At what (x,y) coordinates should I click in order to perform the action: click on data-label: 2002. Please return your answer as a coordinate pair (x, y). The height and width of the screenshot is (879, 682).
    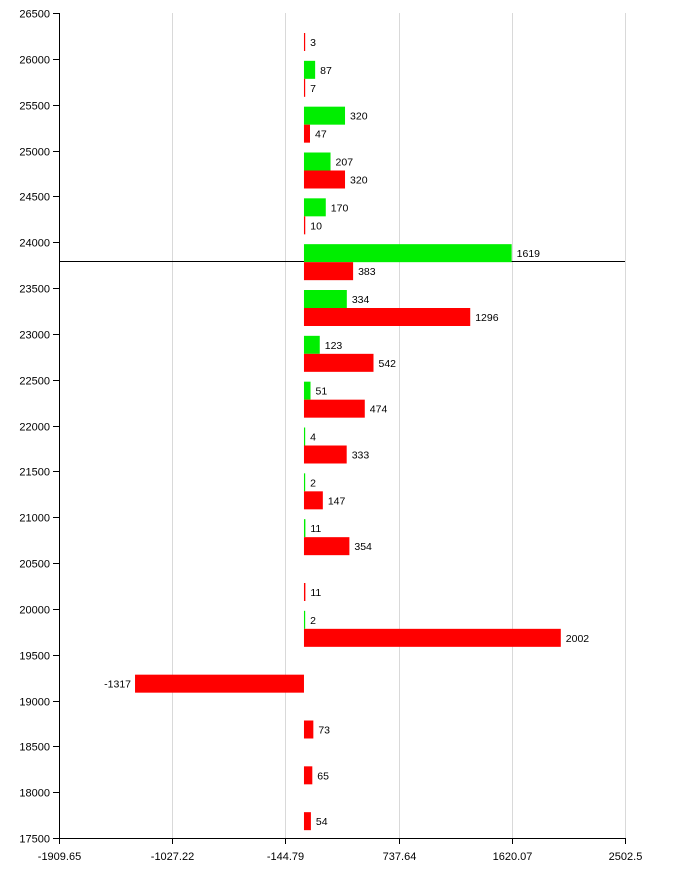
    Looking at the image, I should click on (578, 639).